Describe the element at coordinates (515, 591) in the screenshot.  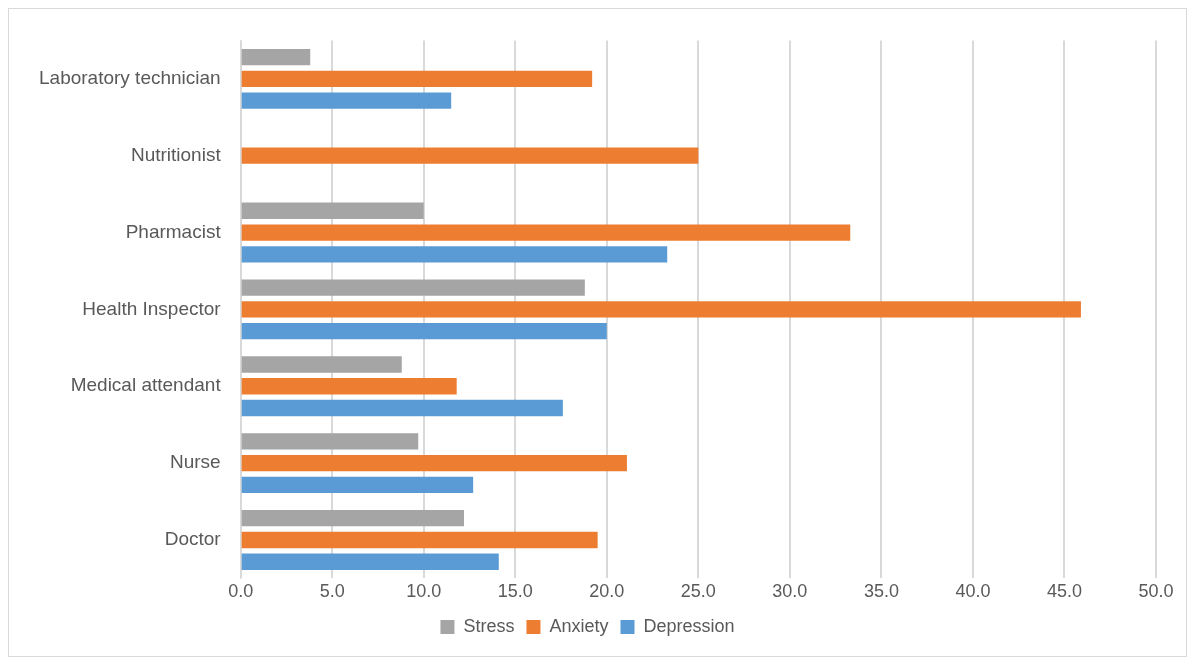
I see `x-tick-label: 15.0` at that location.